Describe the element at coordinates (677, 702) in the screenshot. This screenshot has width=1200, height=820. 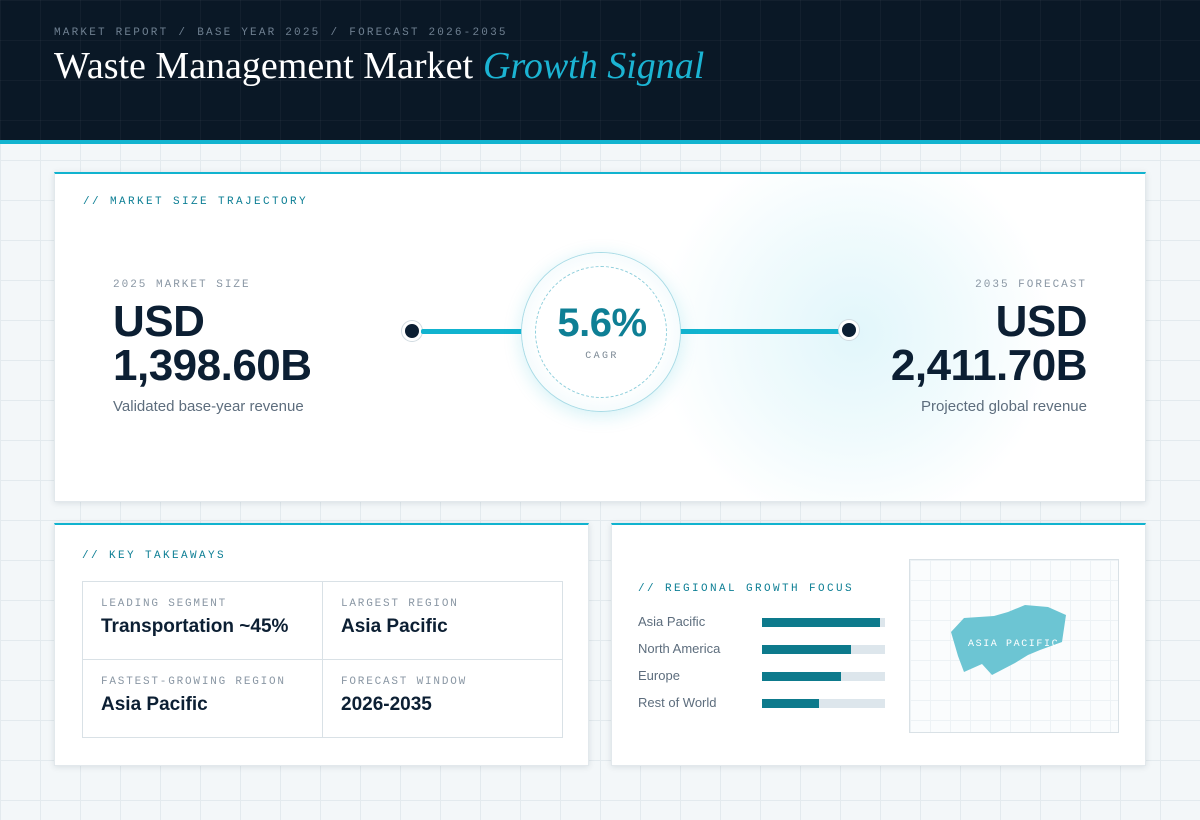
I see `region-name: Rest of World` at that location.